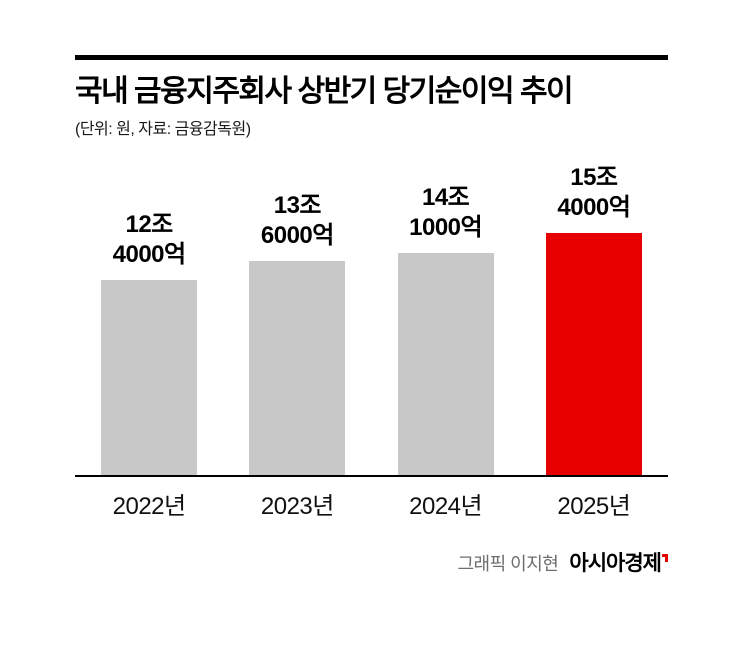  I want to click on x-axis-label: 2024년, so click(446, 506).